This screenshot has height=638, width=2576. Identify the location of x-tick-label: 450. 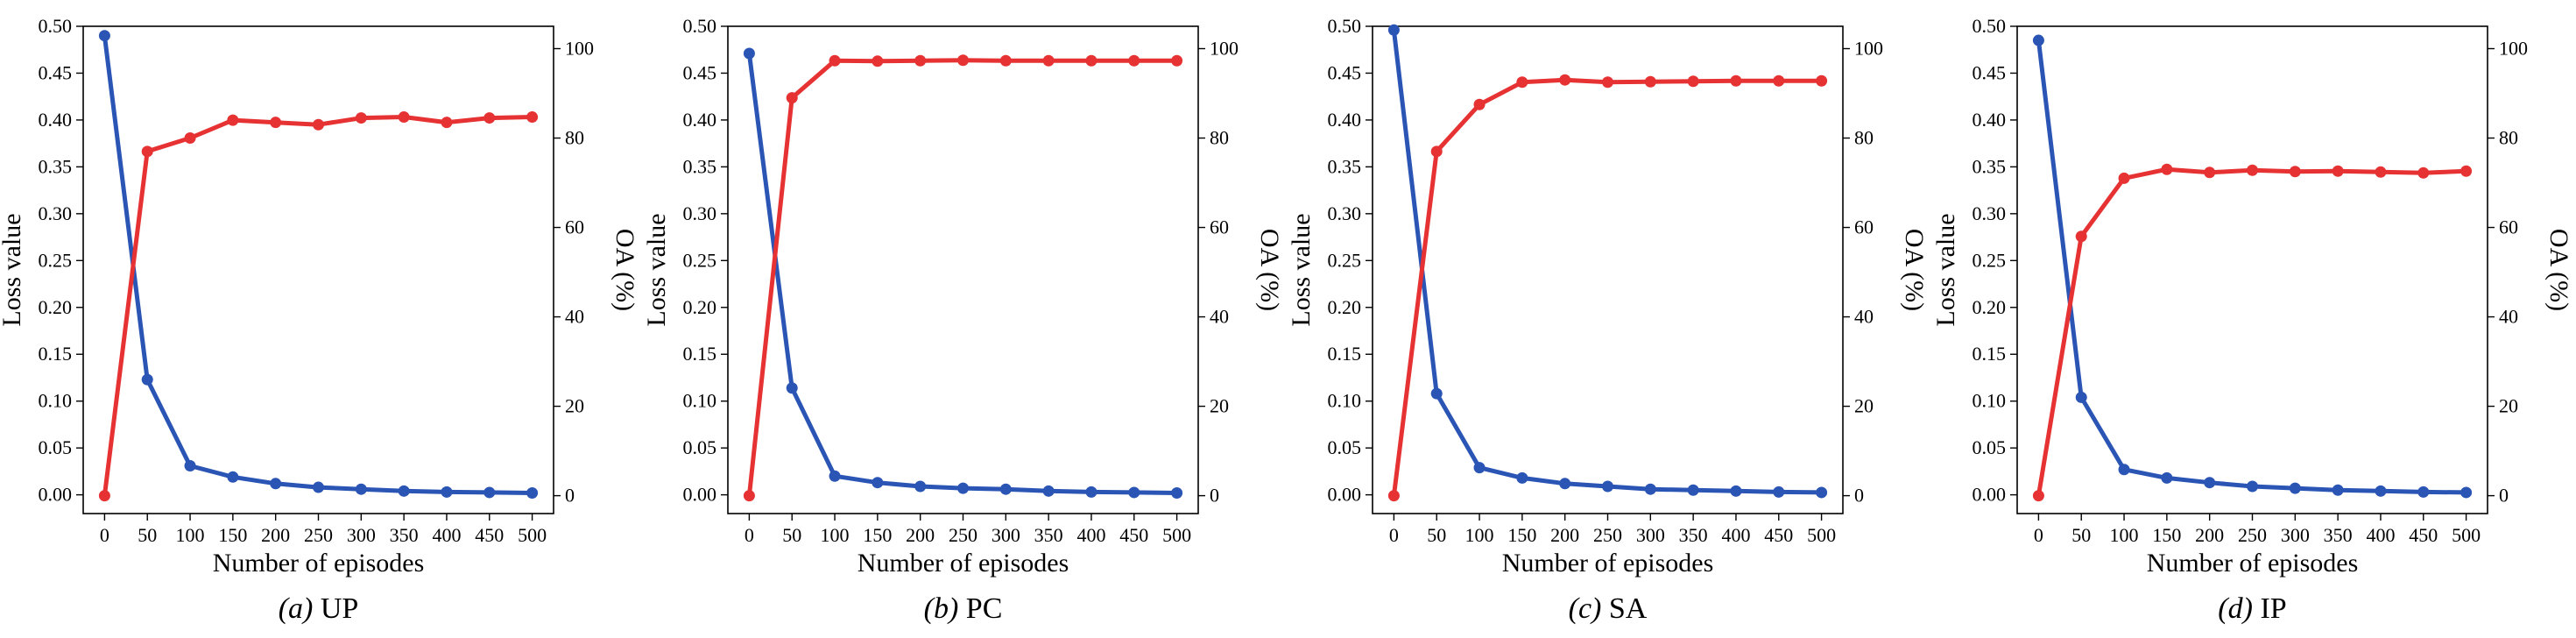
(489, 535).